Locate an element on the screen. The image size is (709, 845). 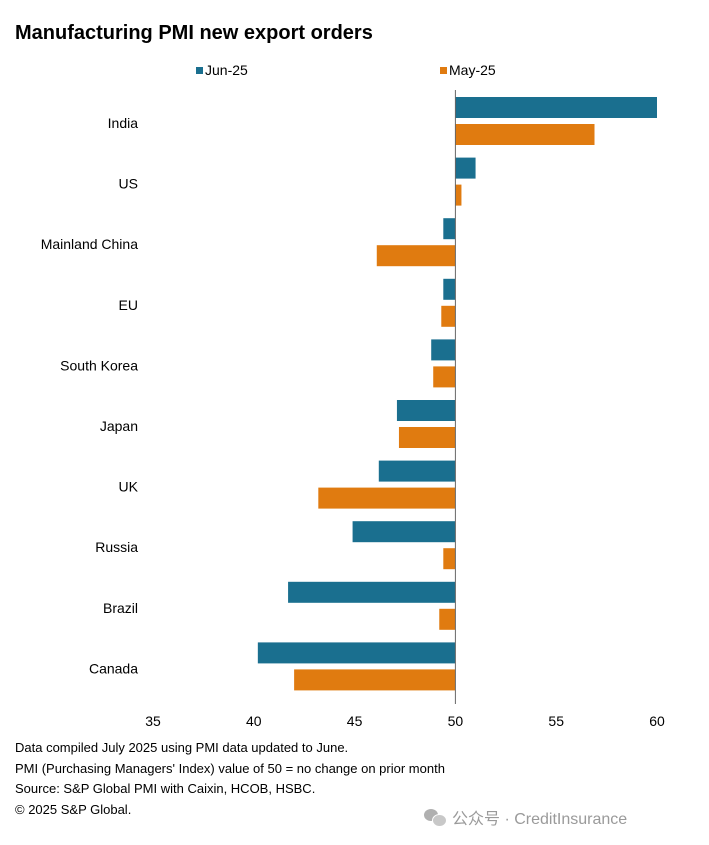
x-tick-label: 50 is located at coordinates (456, 721).